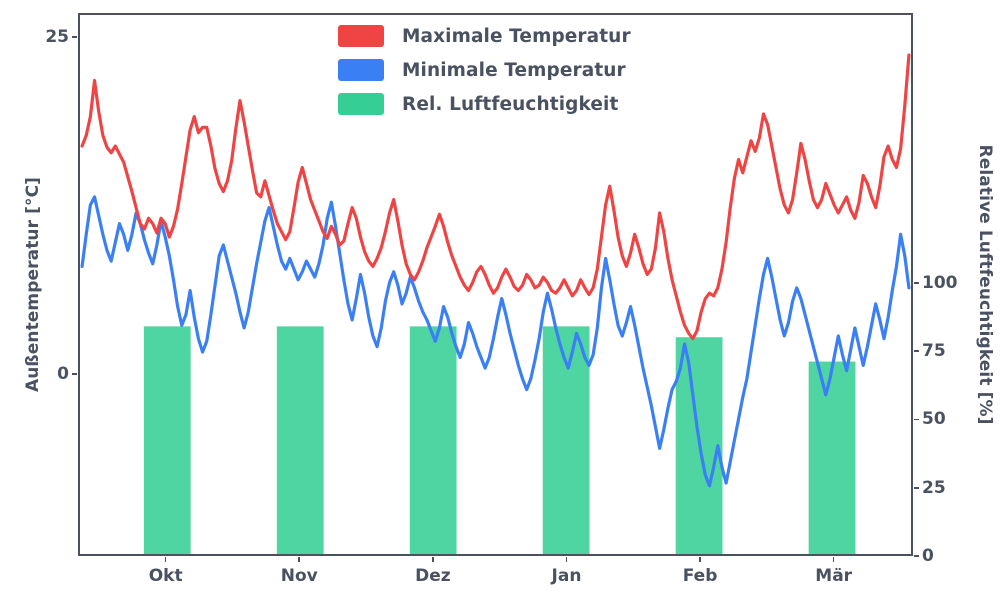  I want to click on legend-label-humidity: Rel. Luftfeuchtigkeit, so click(510, 104).